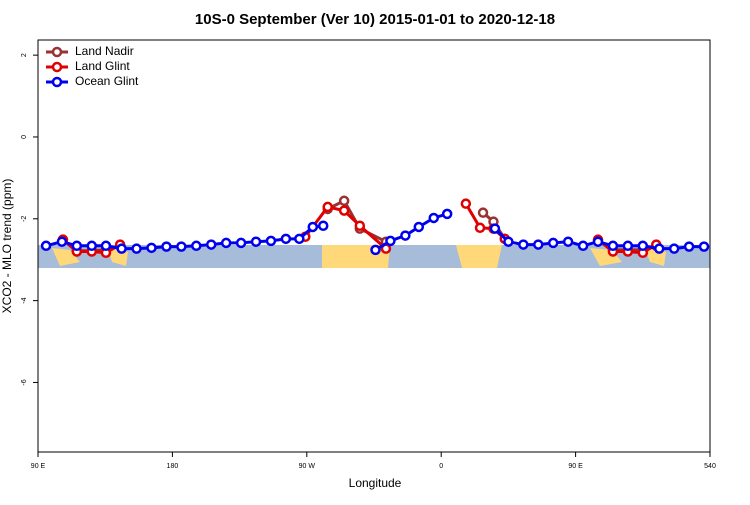 The width and height of the screenshot is (750, 505). I want to click on legend-label: Land Glint, so click(102, 66).